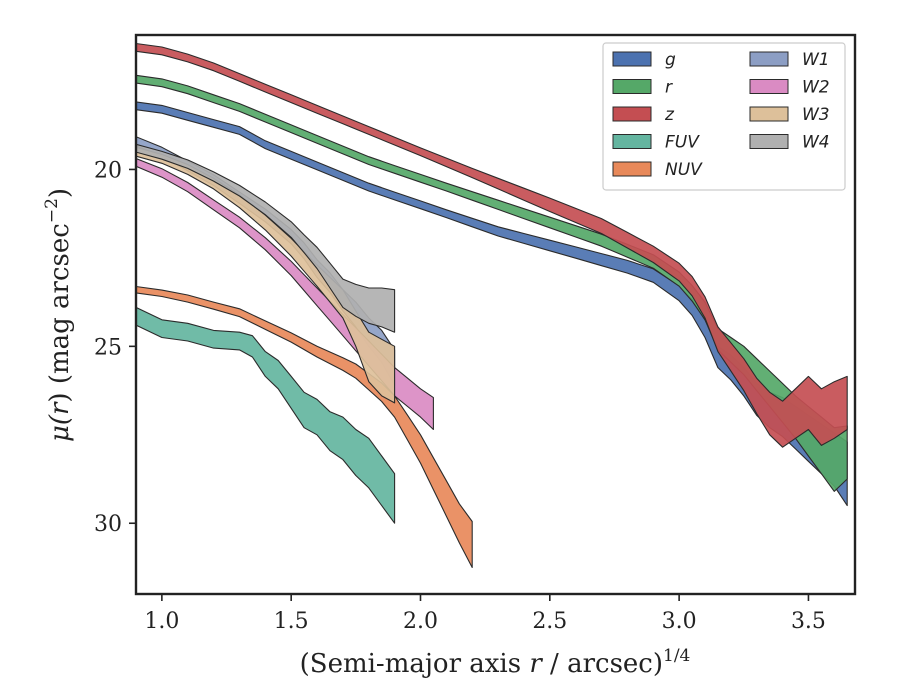 This screenshot has height=700, width=900. What do you see at coordinates (769, 59) in the screenshot?
I see `legend-swatch-w1` at bounding box center [769, 59].